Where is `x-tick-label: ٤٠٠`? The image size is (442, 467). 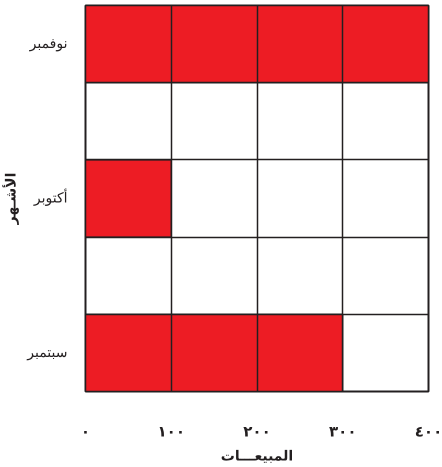
x-tick-label: ٤٠٠ is located at coordinates (428, 431).